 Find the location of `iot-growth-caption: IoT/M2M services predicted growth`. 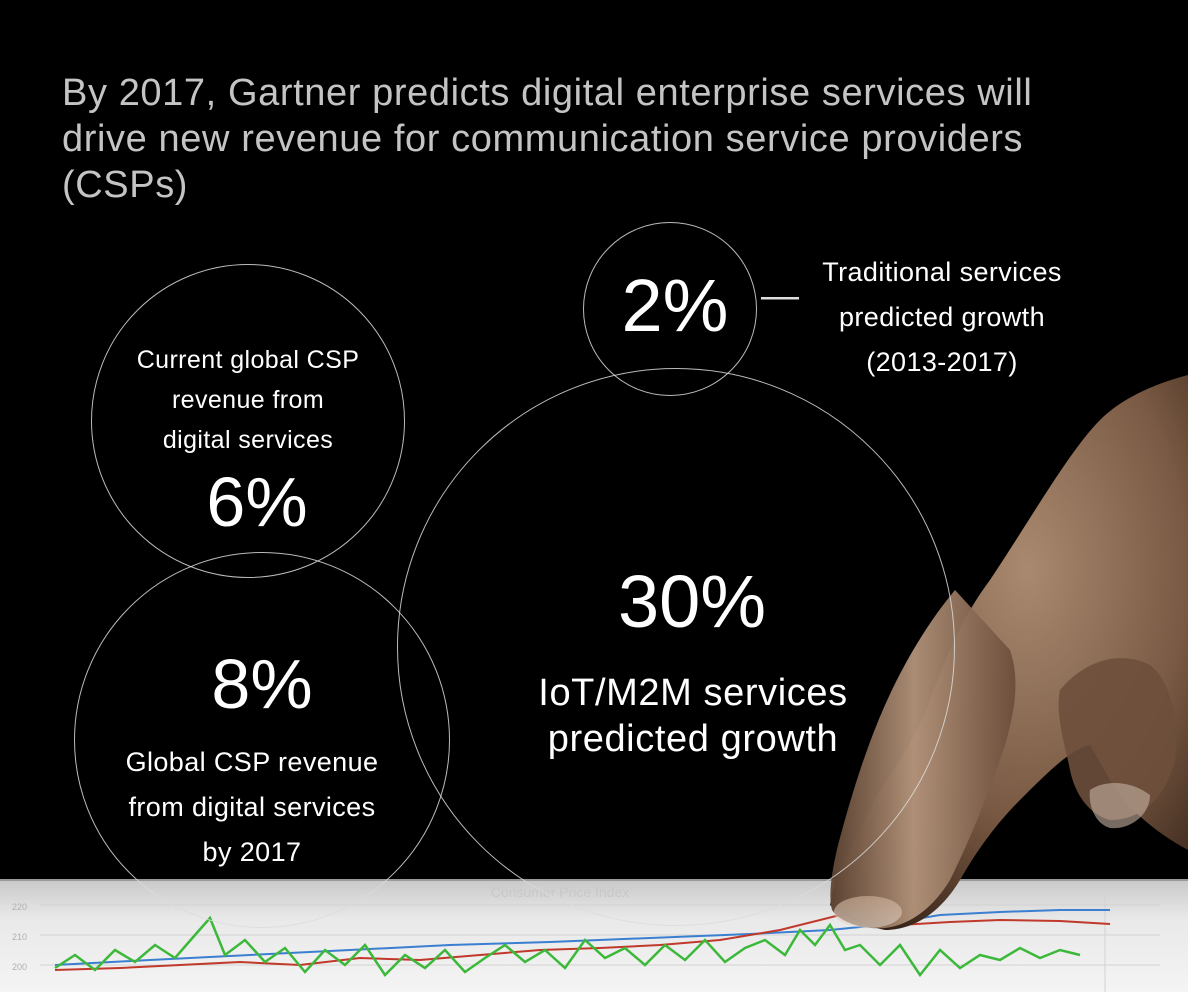

iot-growth-caption: IoT/M2M services predicted growth is located at coordinates (693, 716).